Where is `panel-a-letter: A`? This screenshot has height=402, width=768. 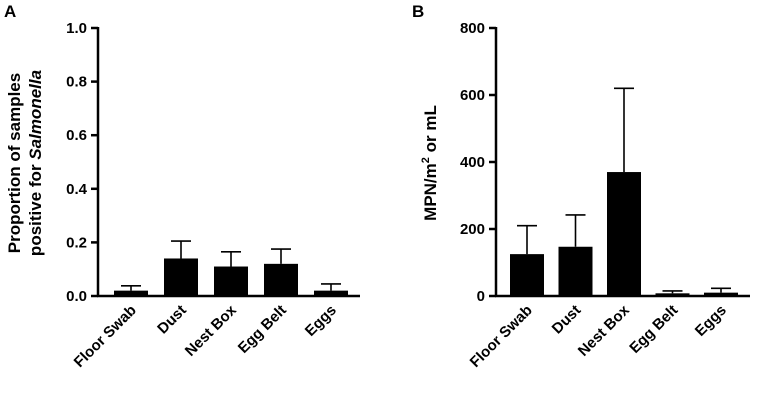 panel-a-letter: A is located at coordinates (10, 11).